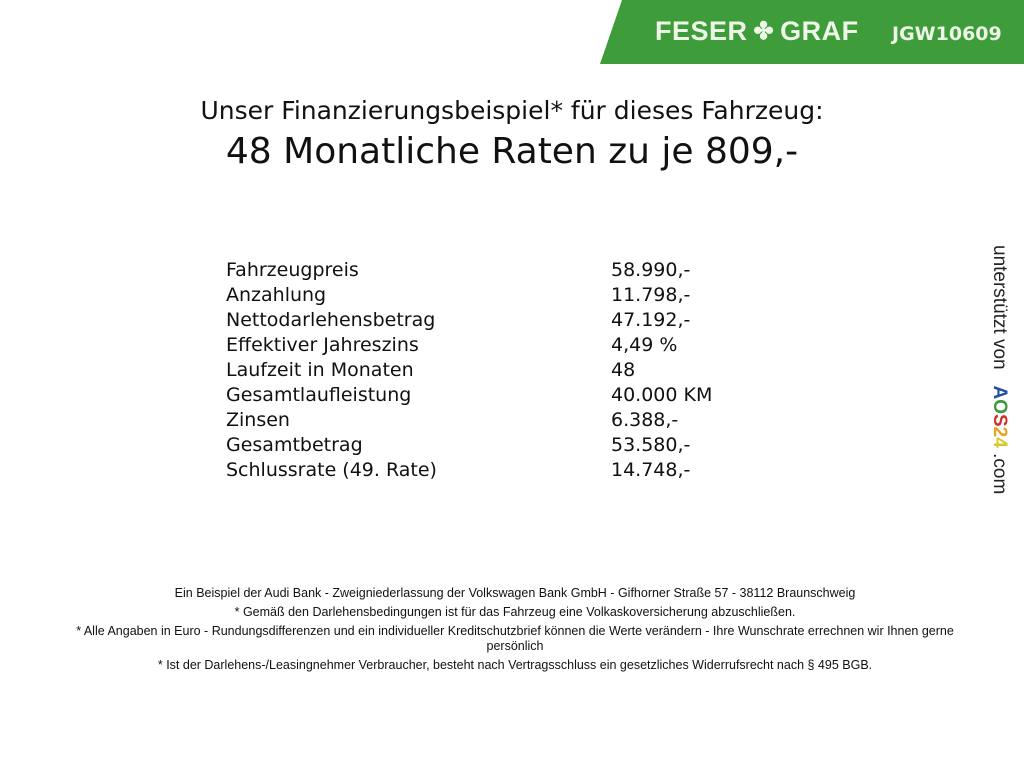 The width and height of the screenshot is (1024, 768). I want to click on row-label: Effektiver Jahreszins, so click(322, 345).